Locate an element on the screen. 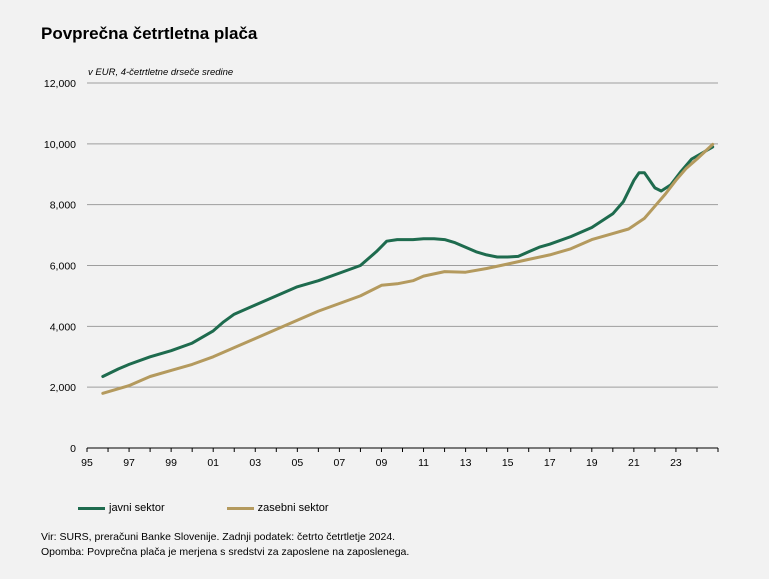  y-tick-label: 2,000 is located at coordinates (63, 388).